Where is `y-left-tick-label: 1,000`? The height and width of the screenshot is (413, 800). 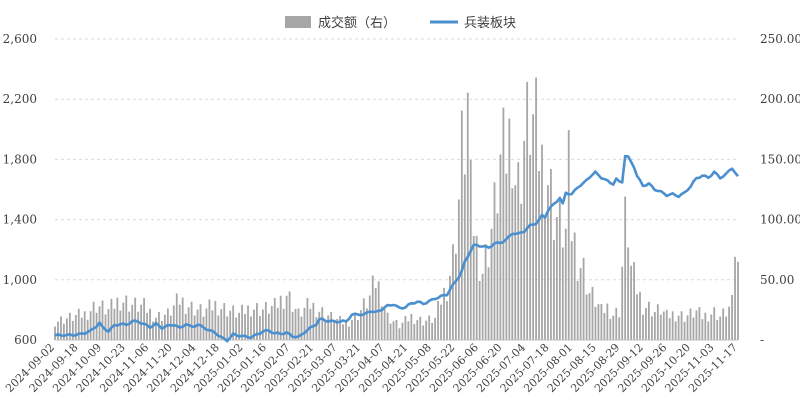 y-left-tick-label: 1,000 is located at coordinates (20, 280).